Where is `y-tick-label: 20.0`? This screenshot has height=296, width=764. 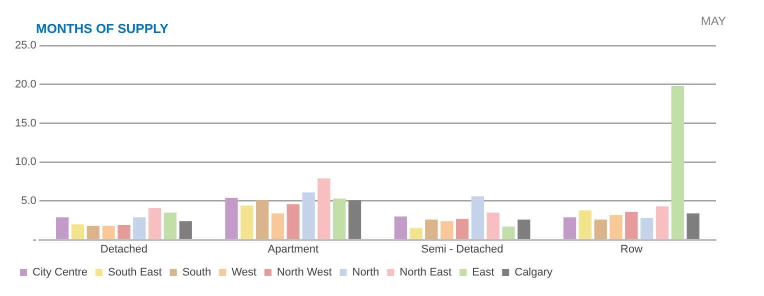 y-tick-label: 20.0 is located at coordinates (25, 84).